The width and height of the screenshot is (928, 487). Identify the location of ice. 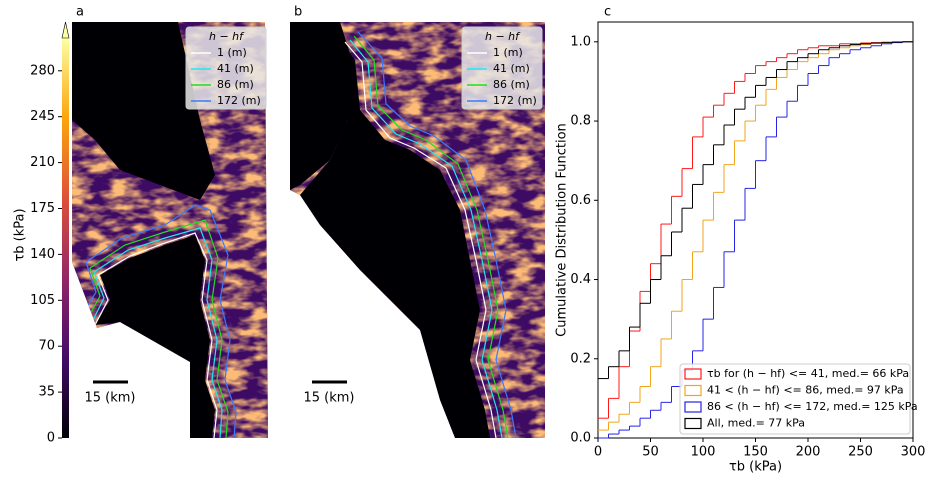
(155, 336).